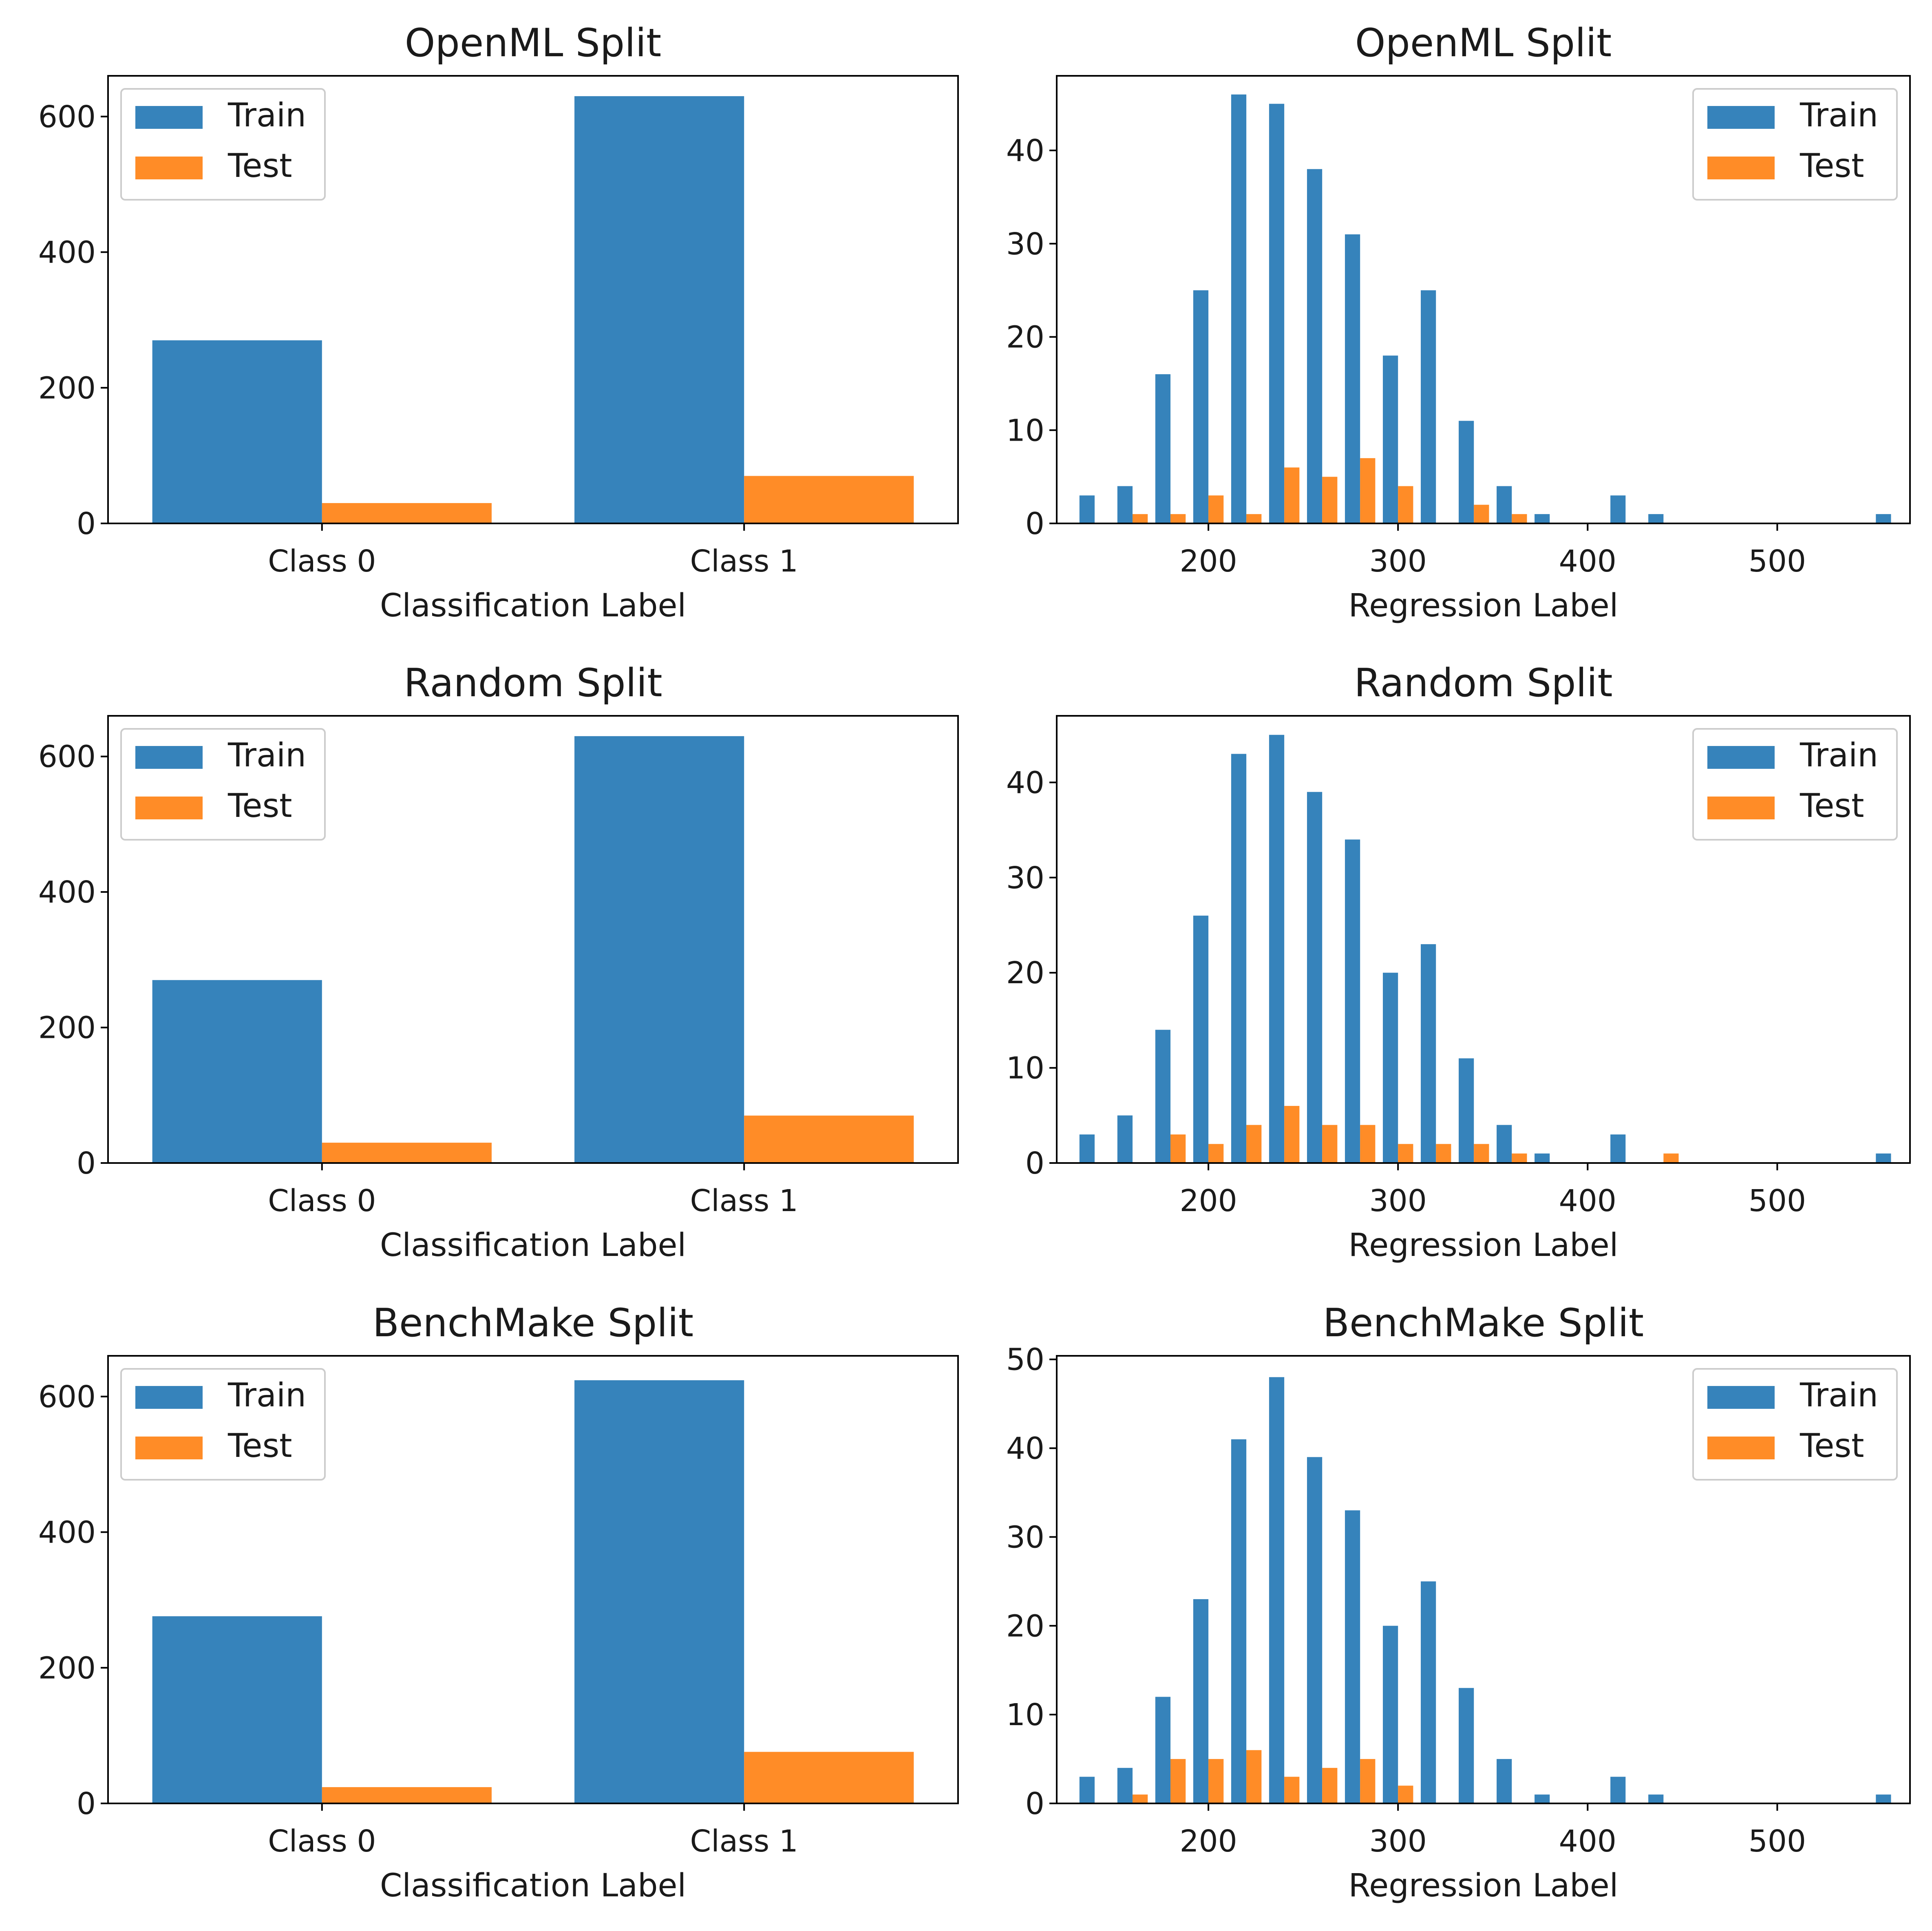 The height and width of the screenshot is (1931, 1932). Describe the element at coordinates (1025, 1360) in the screenshot. I see `y-tick-label: 50` at that location.